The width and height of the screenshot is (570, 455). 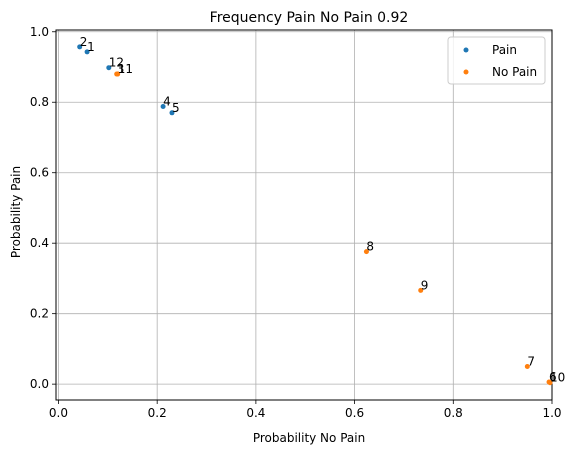 What do you see at coordinates (125, 69) in the screenshot?
I see `point-label: 11` at bounding box center [125, 69].